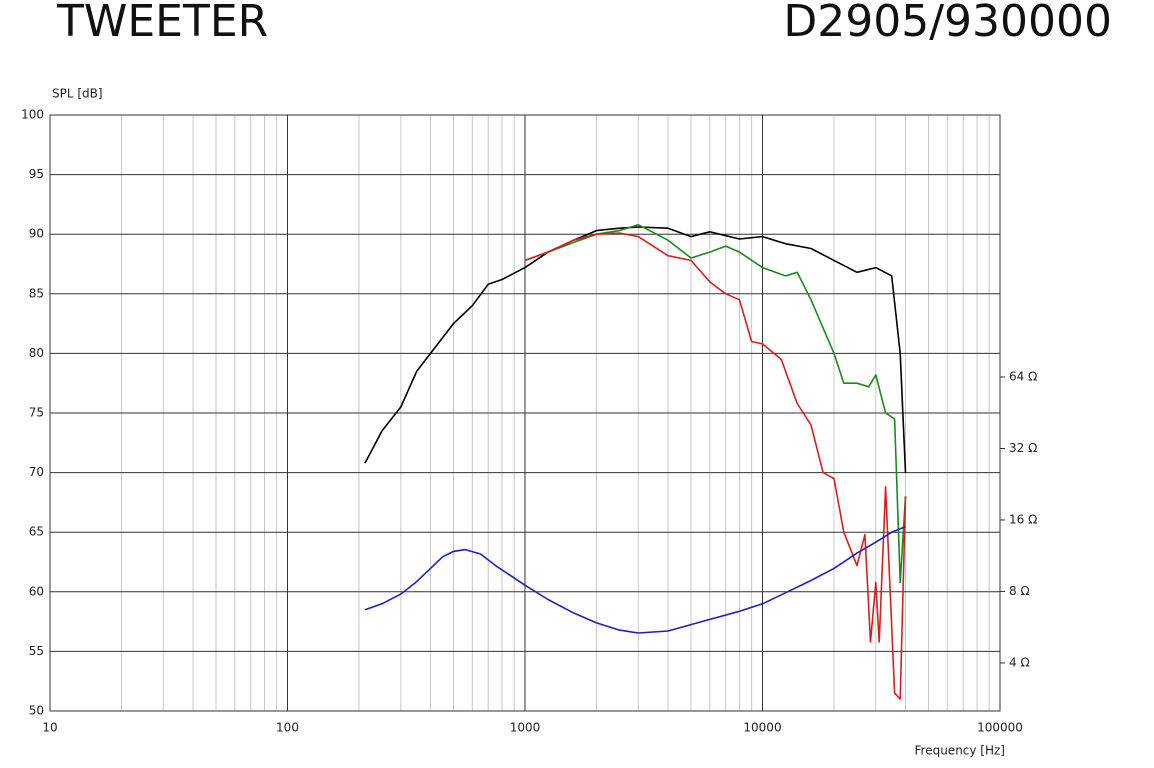 This screenshot has width=1154, height=768. What do you see at coordinates (36, 711) in the screenshot?
I see `y-tick-label: 50` at bounding box center [36, 711].